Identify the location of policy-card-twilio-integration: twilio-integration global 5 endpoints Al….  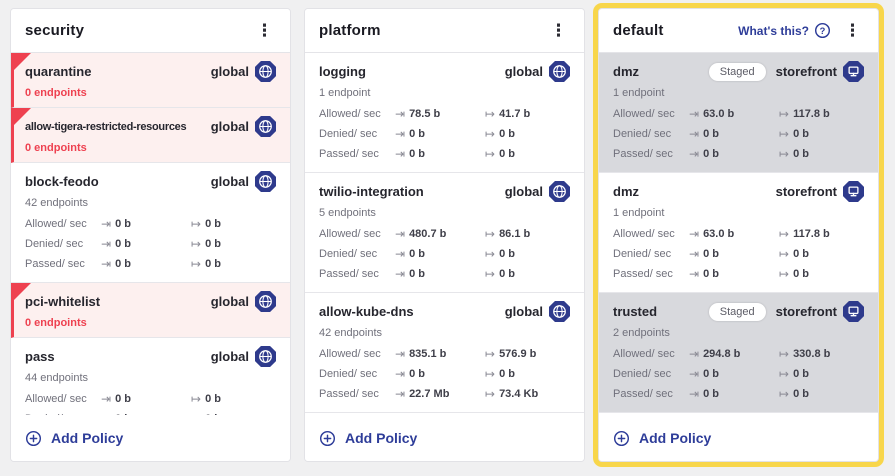
(444, 233).